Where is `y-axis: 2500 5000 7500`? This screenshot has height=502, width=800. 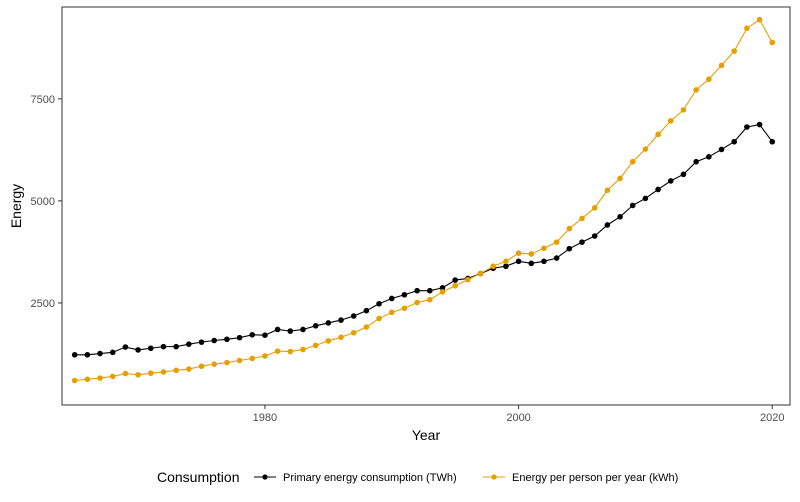
y-axis: 2500 5000 7500 is located at coordinates (46, 202).